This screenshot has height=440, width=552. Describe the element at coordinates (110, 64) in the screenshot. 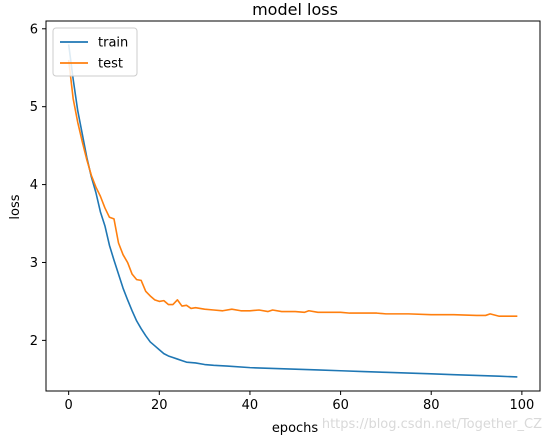

I see `legend-label-test: test` at that location.